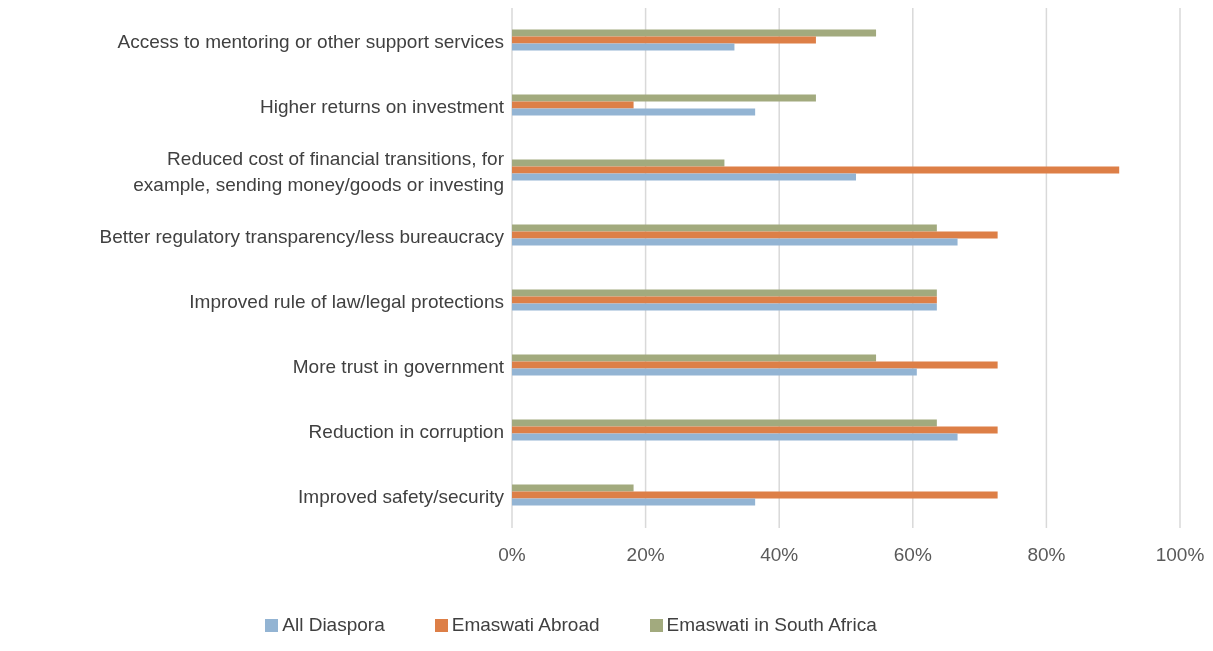  What do you see at coordinates (525, 624) in the screenshot?
I see `legend-label: Emaswati Abroad` at bounding box center [525, 624].